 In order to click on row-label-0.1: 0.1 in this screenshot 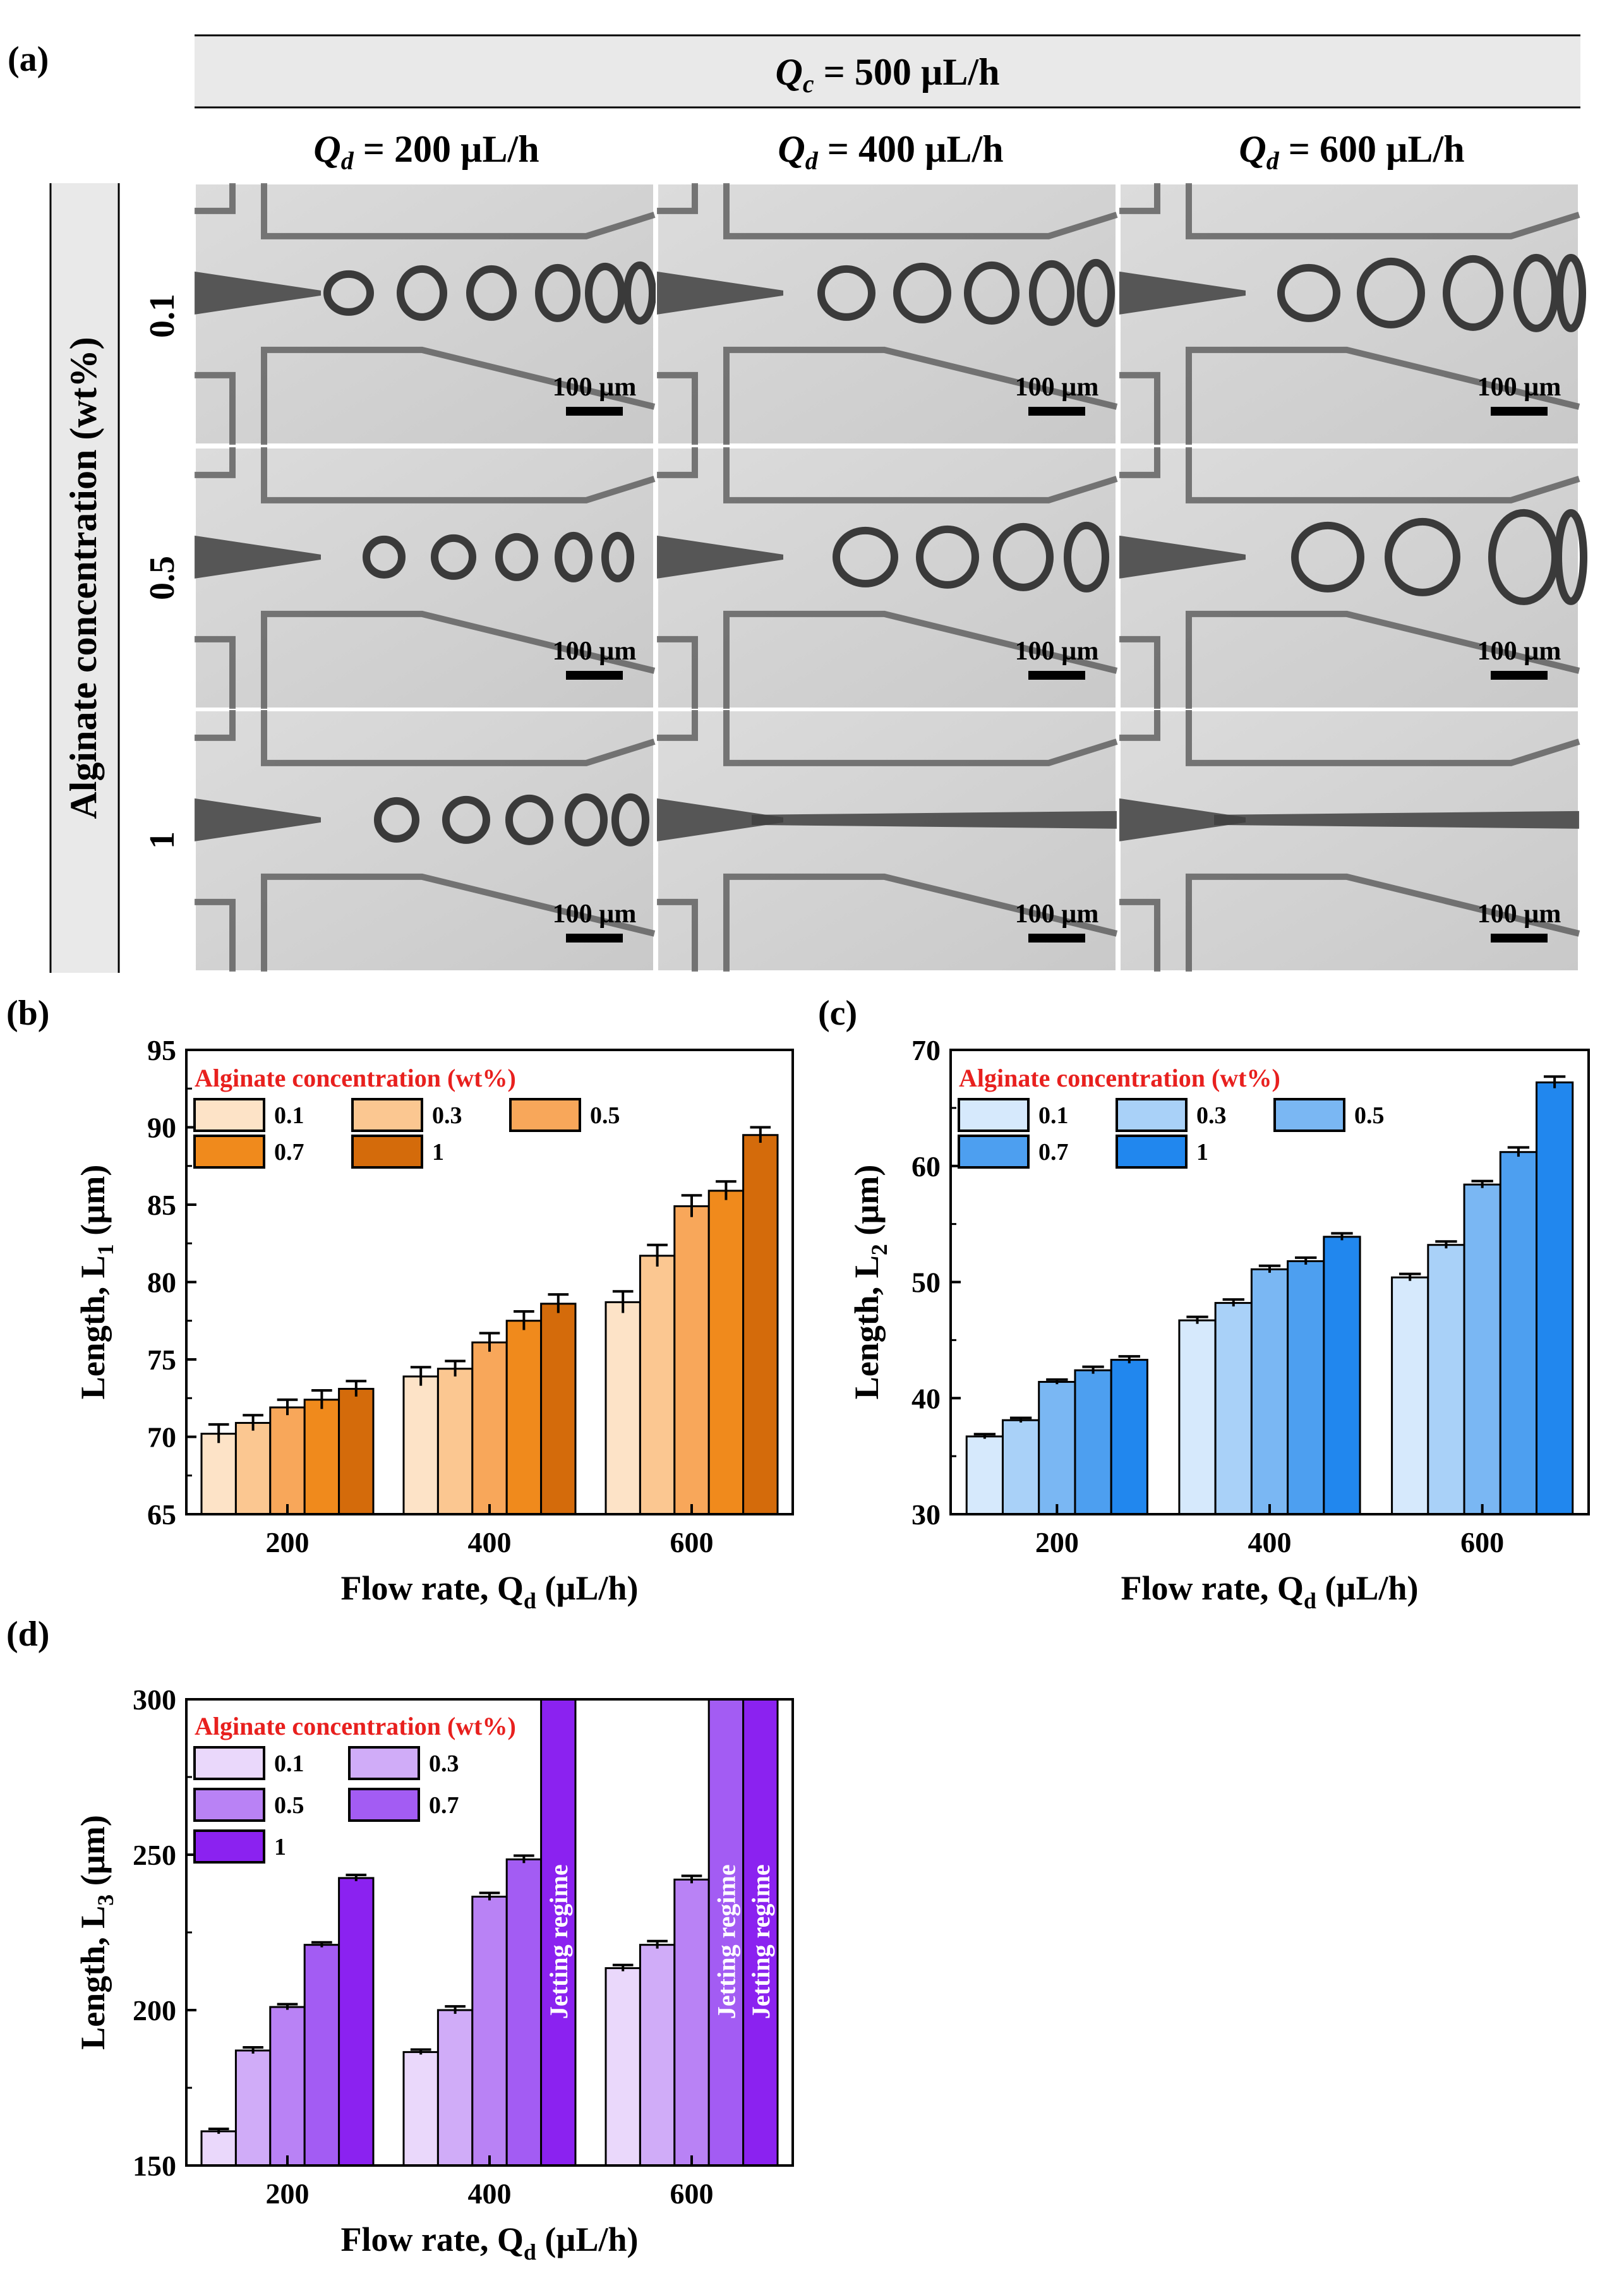, I will do `click(163, 316)`.